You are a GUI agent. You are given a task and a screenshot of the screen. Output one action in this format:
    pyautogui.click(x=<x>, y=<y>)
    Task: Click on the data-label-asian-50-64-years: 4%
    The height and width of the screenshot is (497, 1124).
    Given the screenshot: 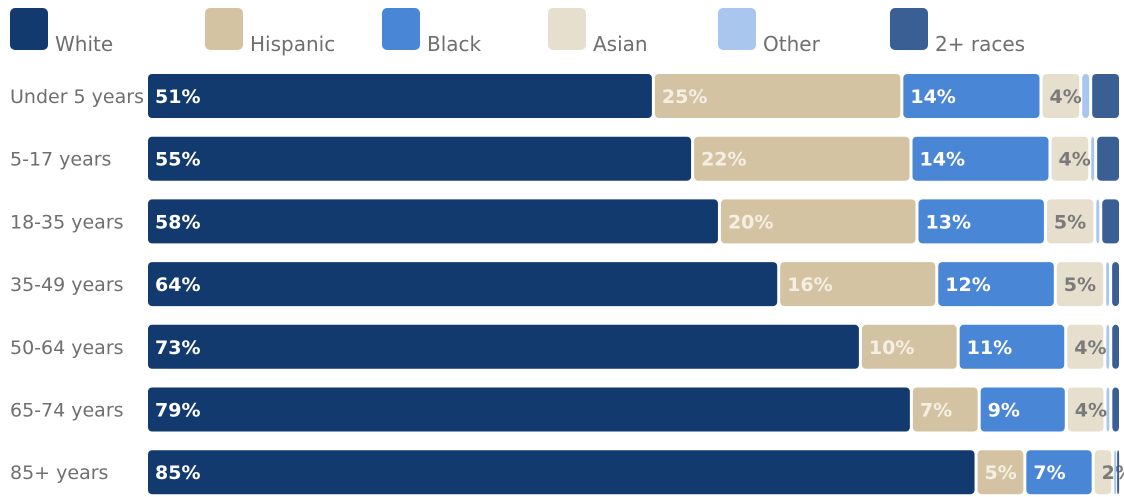 What is the action you would take?
    pyautogui.click(x=1090, y=348)
    